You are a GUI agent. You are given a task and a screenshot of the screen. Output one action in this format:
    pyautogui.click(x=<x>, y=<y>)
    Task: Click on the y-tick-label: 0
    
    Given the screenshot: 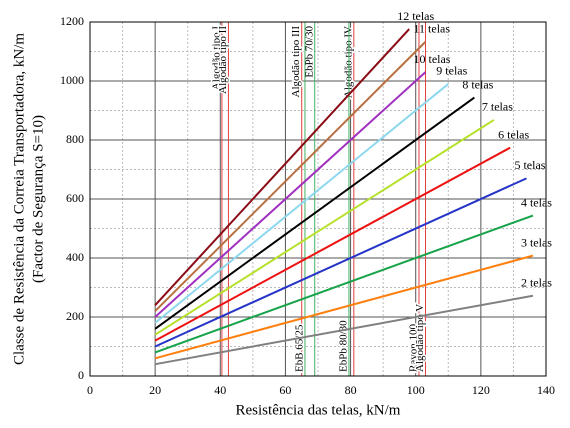 What is the action you would take?
    pyautogui.click(x=81, y=375)
    